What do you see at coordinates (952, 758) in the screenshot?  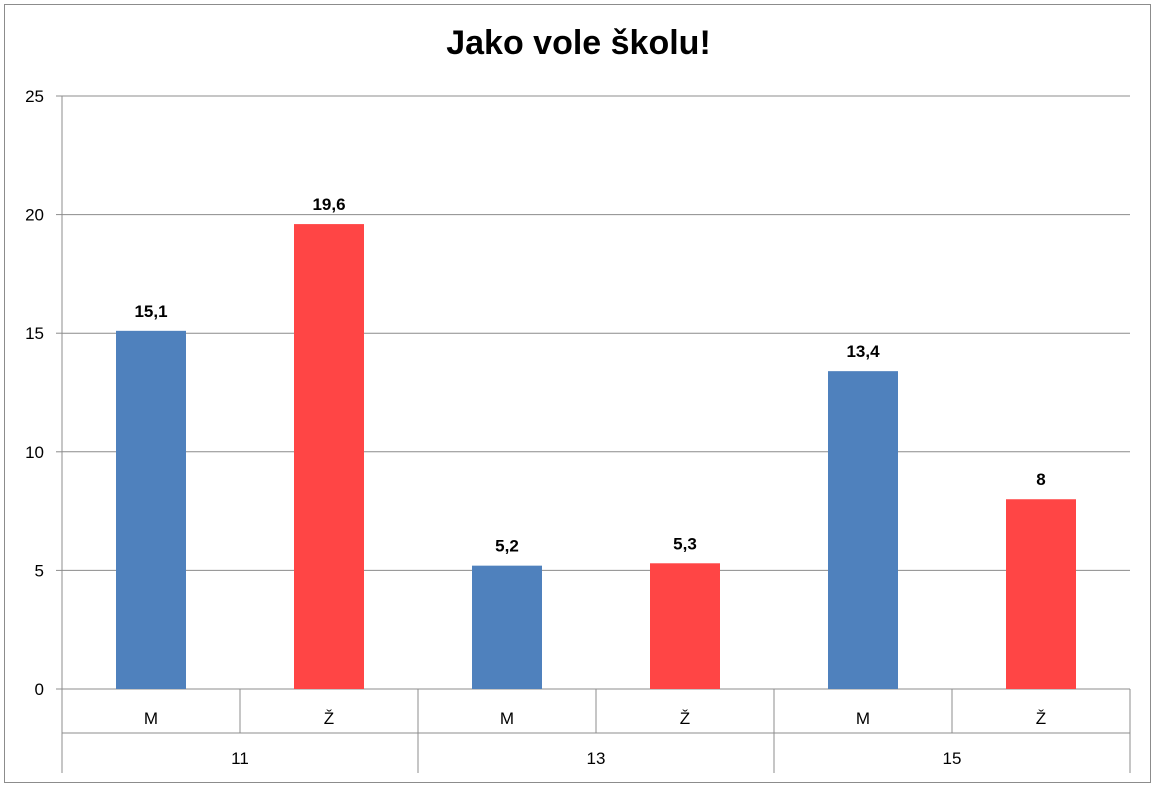 I see `group-label: 15` at bounding box center [952, 758].